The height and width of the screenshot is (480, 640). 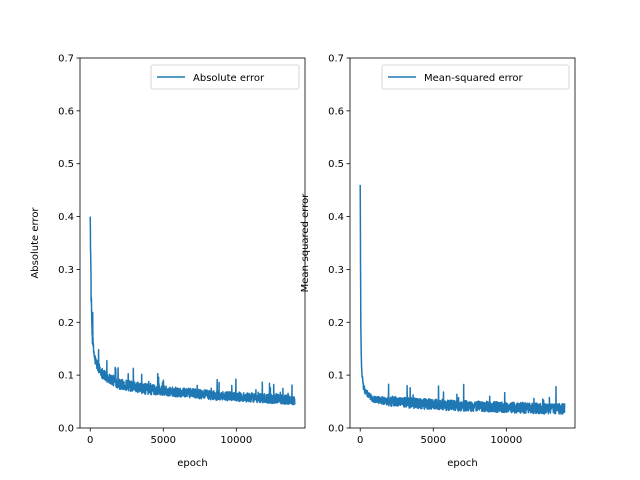 What do you see at coordinates (192, 463) in the screenshot?
I see `absolute-error-x-axis-label: epoch` at bounding box center [192, 463].